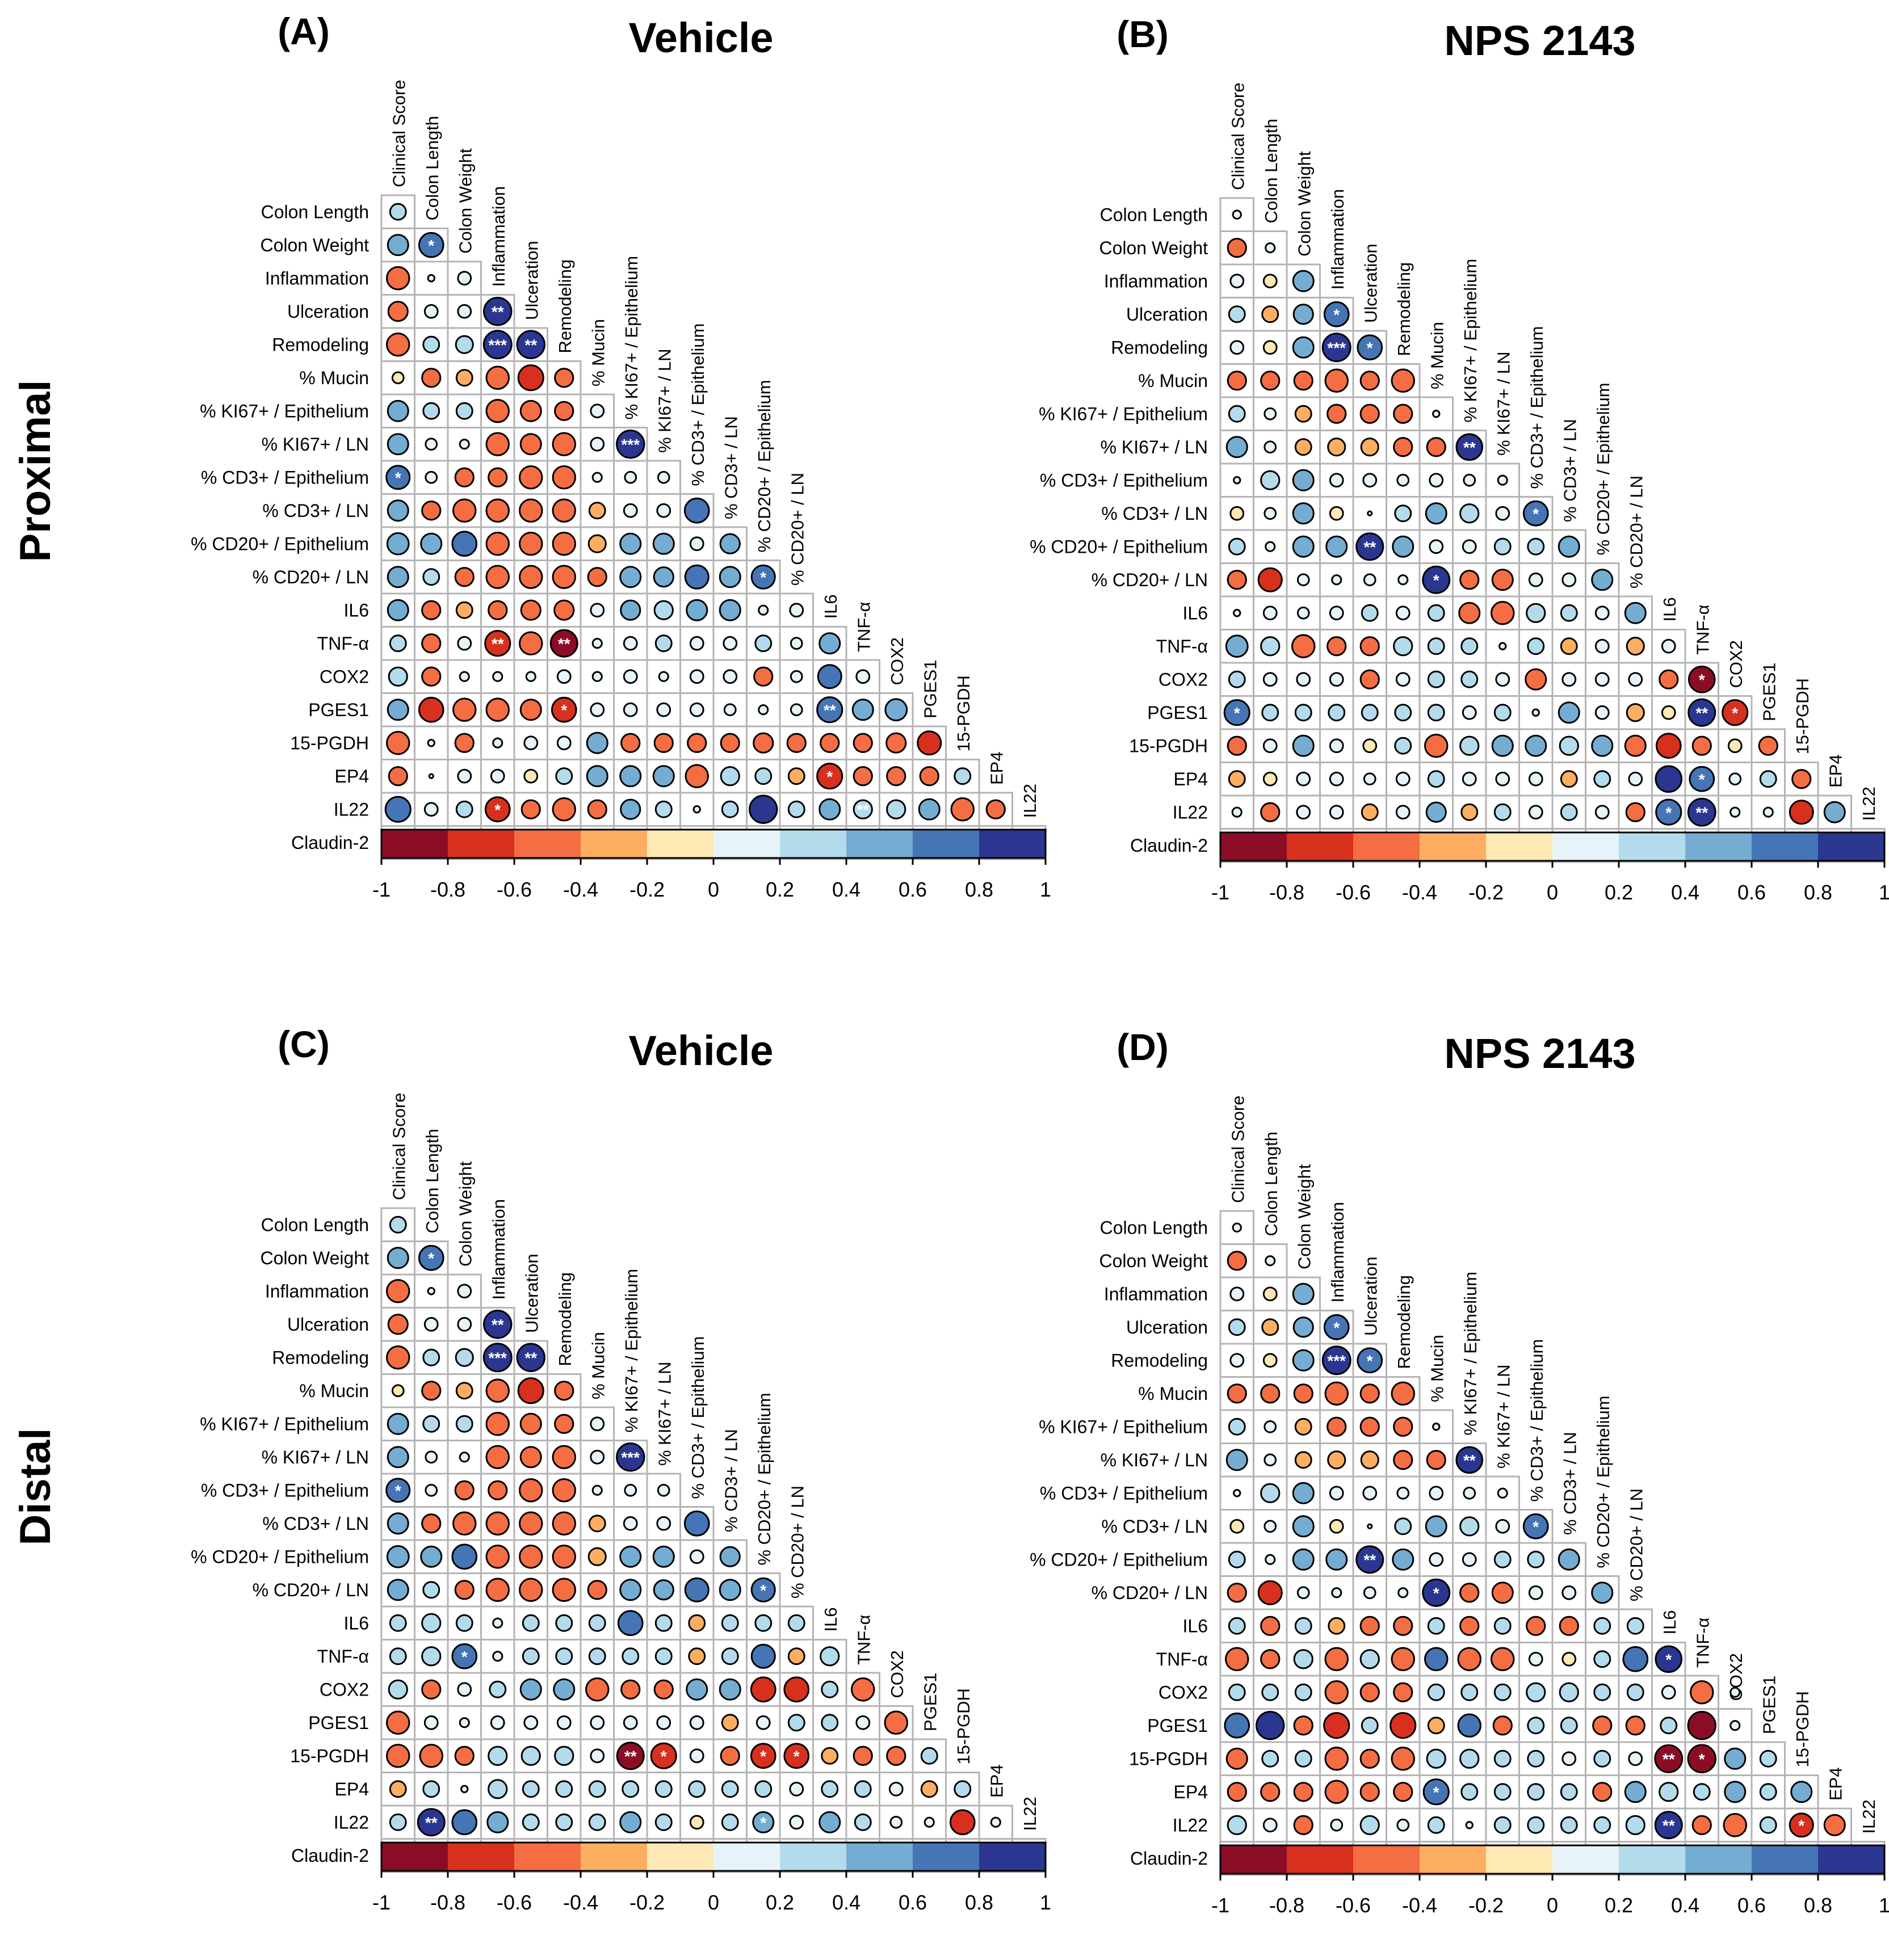  Describe the element at coordinates (515, 1902) in the screenshot. I see `colorbar-tick-label: -0.6` at that location.